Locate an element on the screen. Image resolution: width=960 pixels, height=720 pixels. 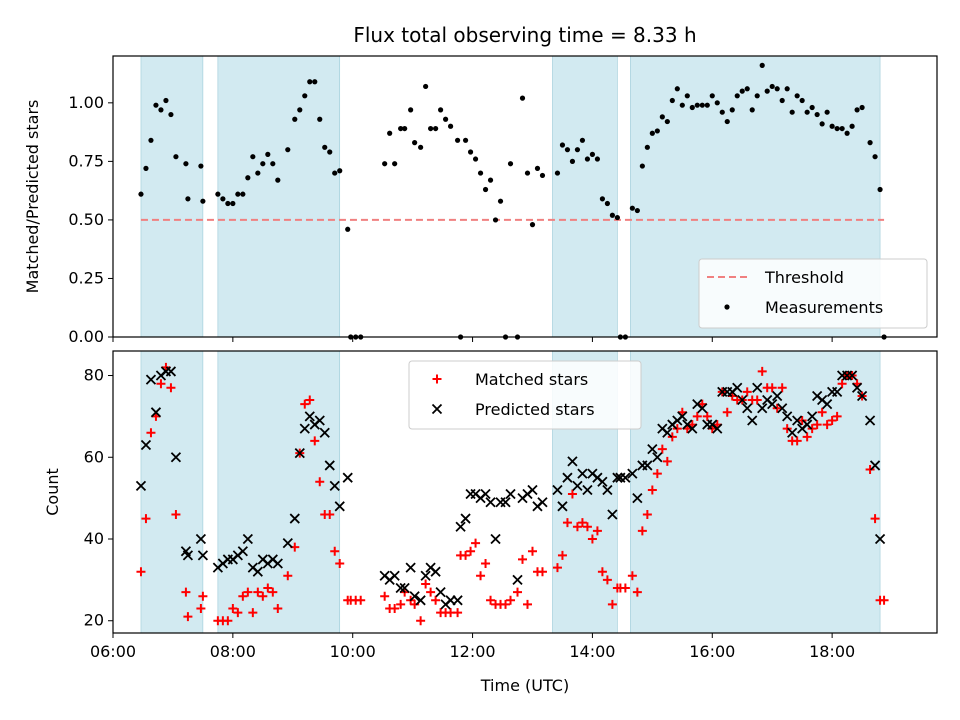
y-tick-label: 0.75 is located at coordinates (86, 160).